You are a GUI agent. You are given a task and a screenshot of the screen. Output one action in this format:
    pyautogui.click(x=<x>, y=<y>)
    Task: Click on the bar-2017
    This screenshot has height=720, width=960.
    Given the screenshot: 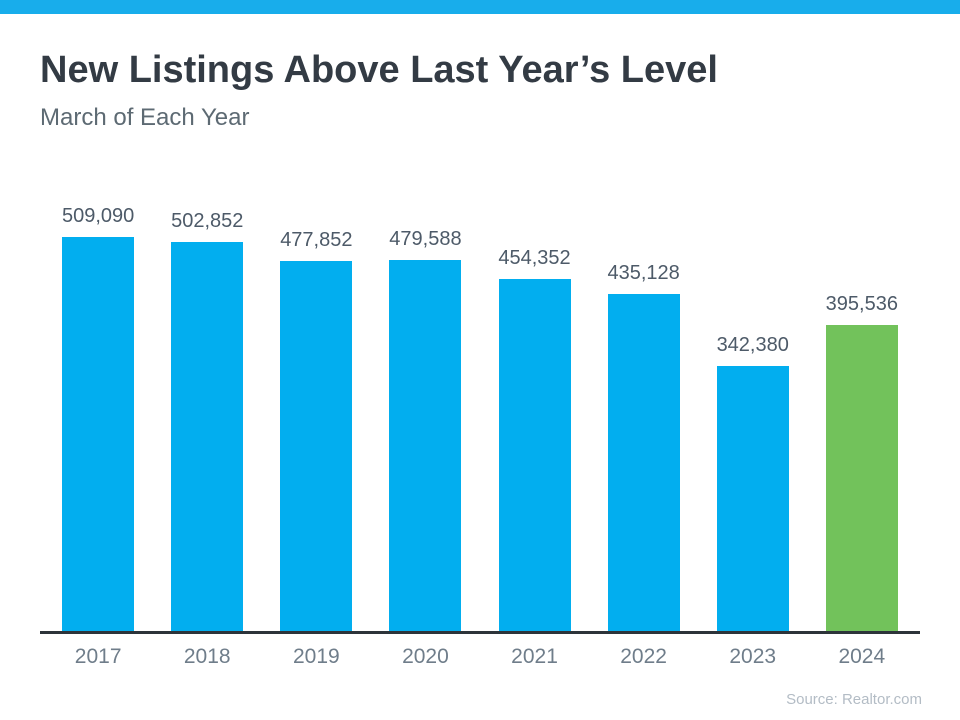 What is the action you would take?
    pyautogui.click(x=98, y=434)
    